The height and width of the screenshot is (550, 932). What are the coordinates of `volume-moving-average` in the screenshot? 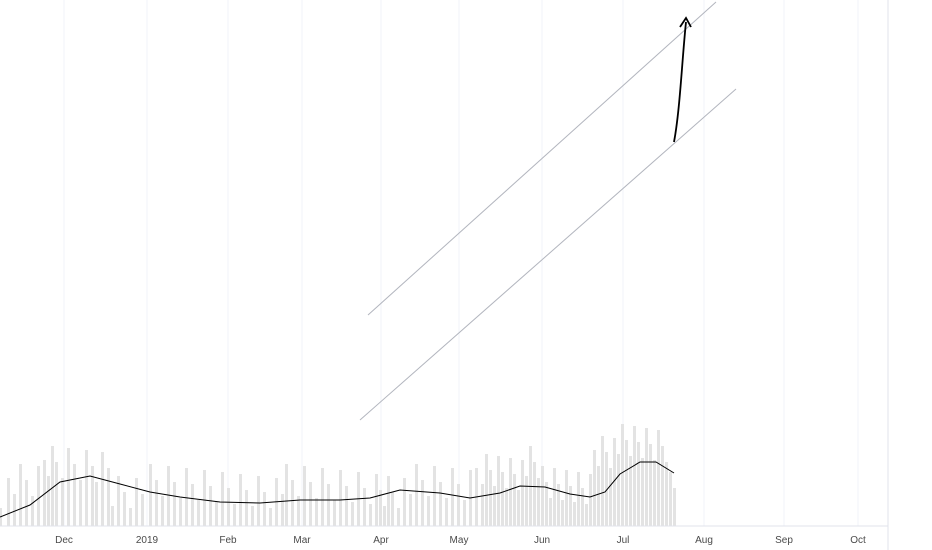 It's located at (337, 489).